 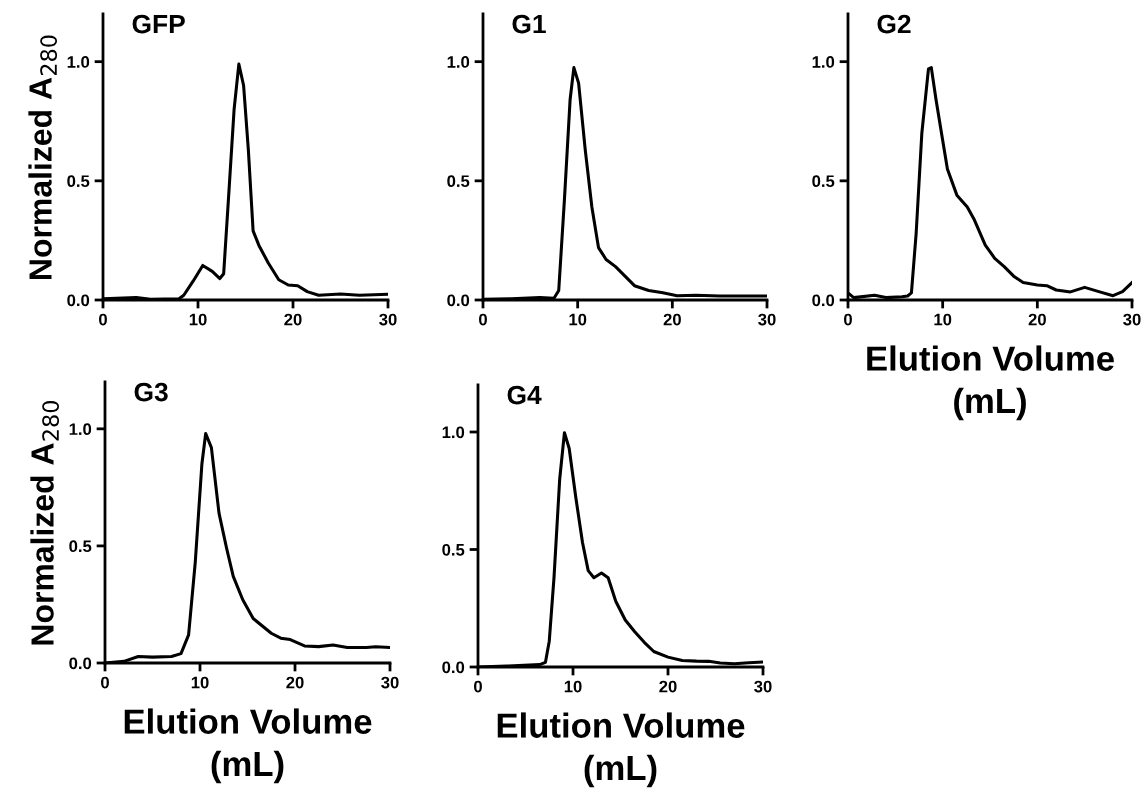 What do you see at coordinates (158, 24) in the screenshot?
I see `chart-title: GFP` at bounding box center [158, 24].